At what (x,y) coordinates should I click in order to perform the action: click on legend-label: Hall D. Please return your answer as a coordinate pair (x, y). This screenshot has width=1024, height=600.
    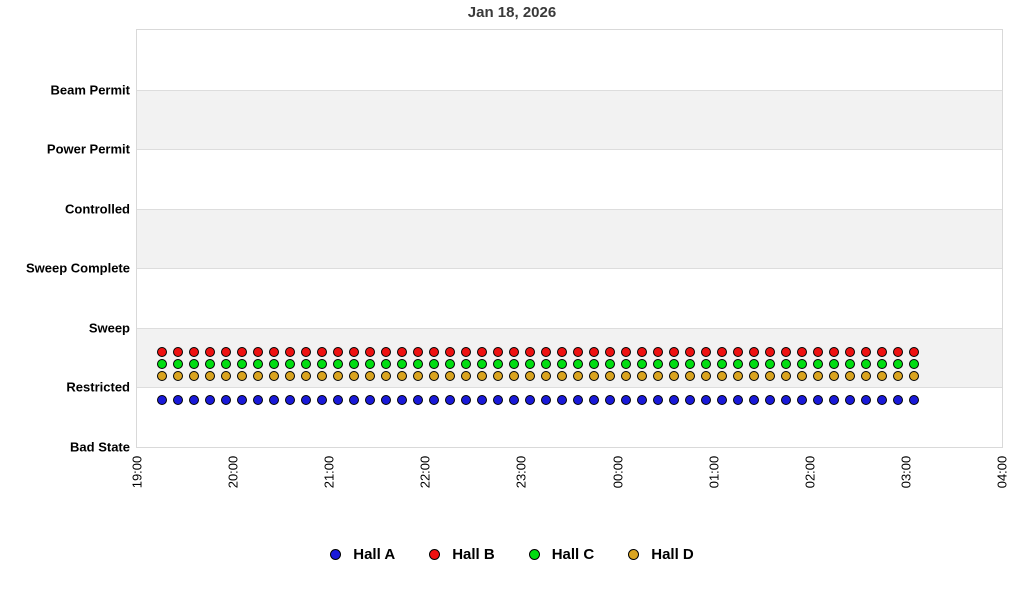
    Looking at the image, I should click on (672, 554).